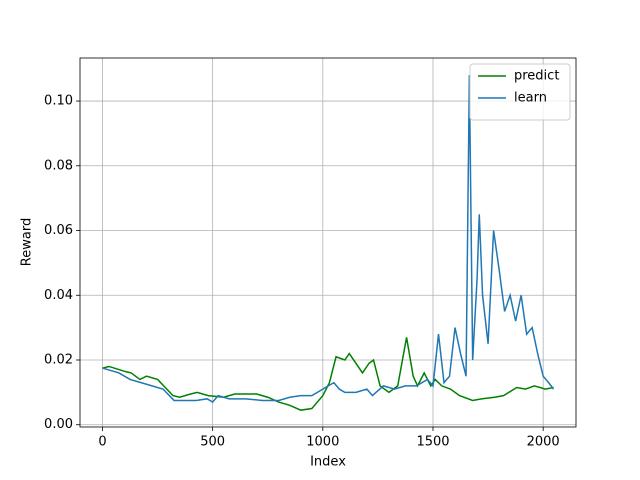  What do you see at coordinates (530, 98) in the screenshot?
I see `legend-label: learn` at bounding box center [530, 98].